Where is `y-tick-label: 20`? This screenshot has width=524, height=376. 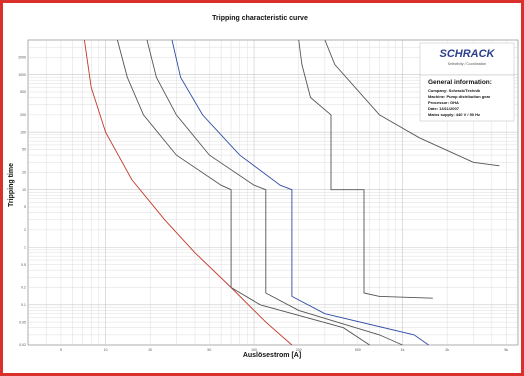
y-tick-label: 20 is located at coordinates (24, 173).